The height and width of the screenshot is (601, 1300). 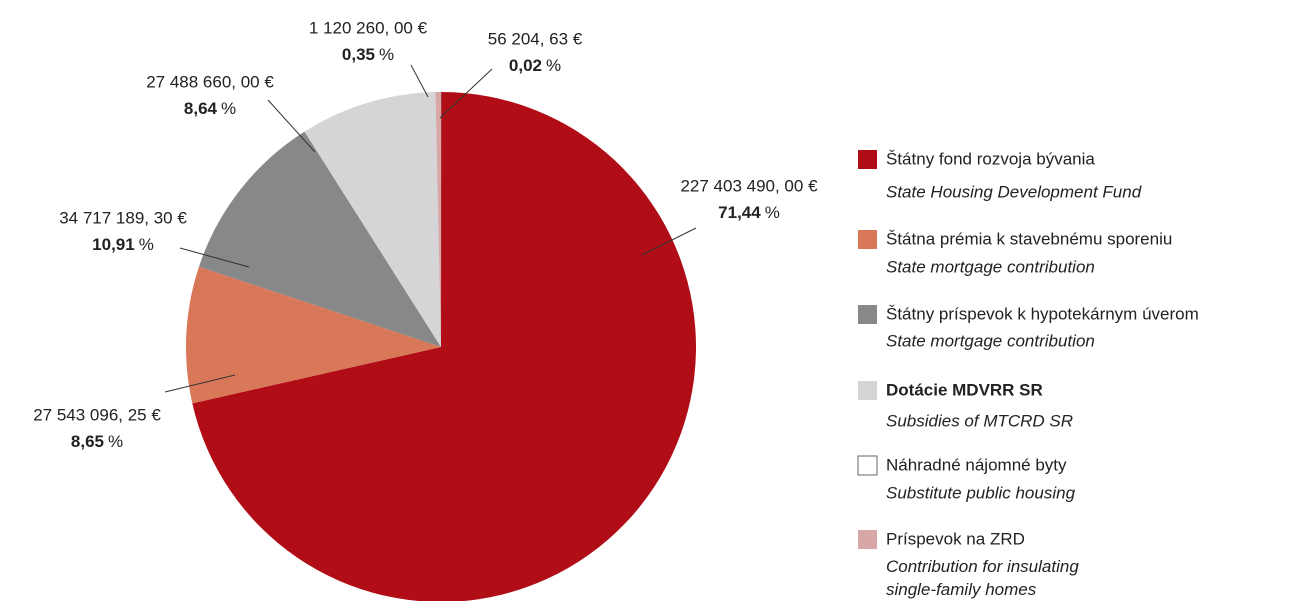 I want to click on amount-label: 1 120 260, 00 €, so click(x=368, y=27).